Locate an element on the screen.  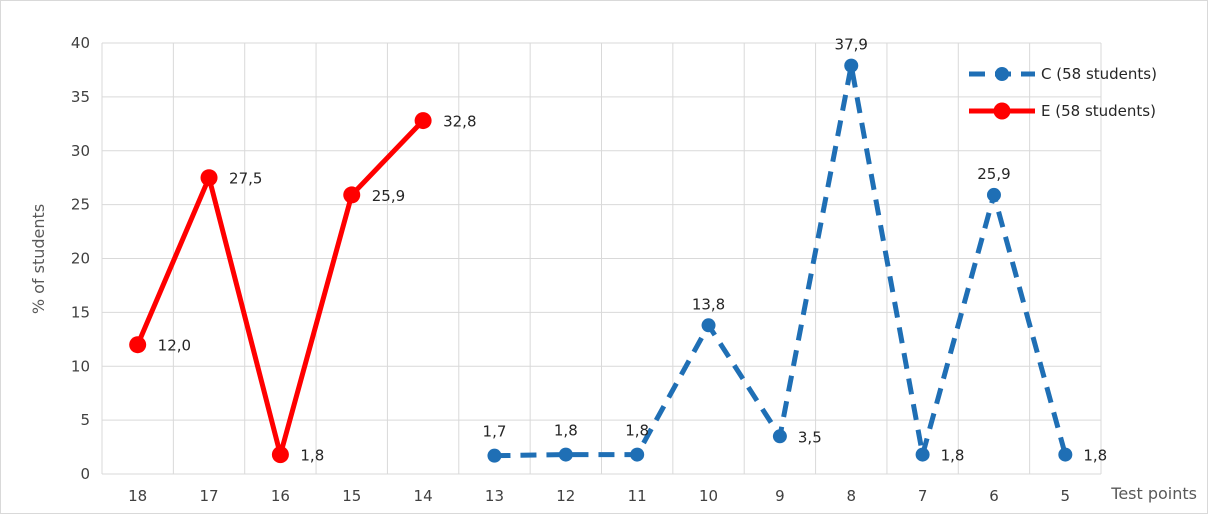
data-label: 1,7 is located at coordinates (495, 432).